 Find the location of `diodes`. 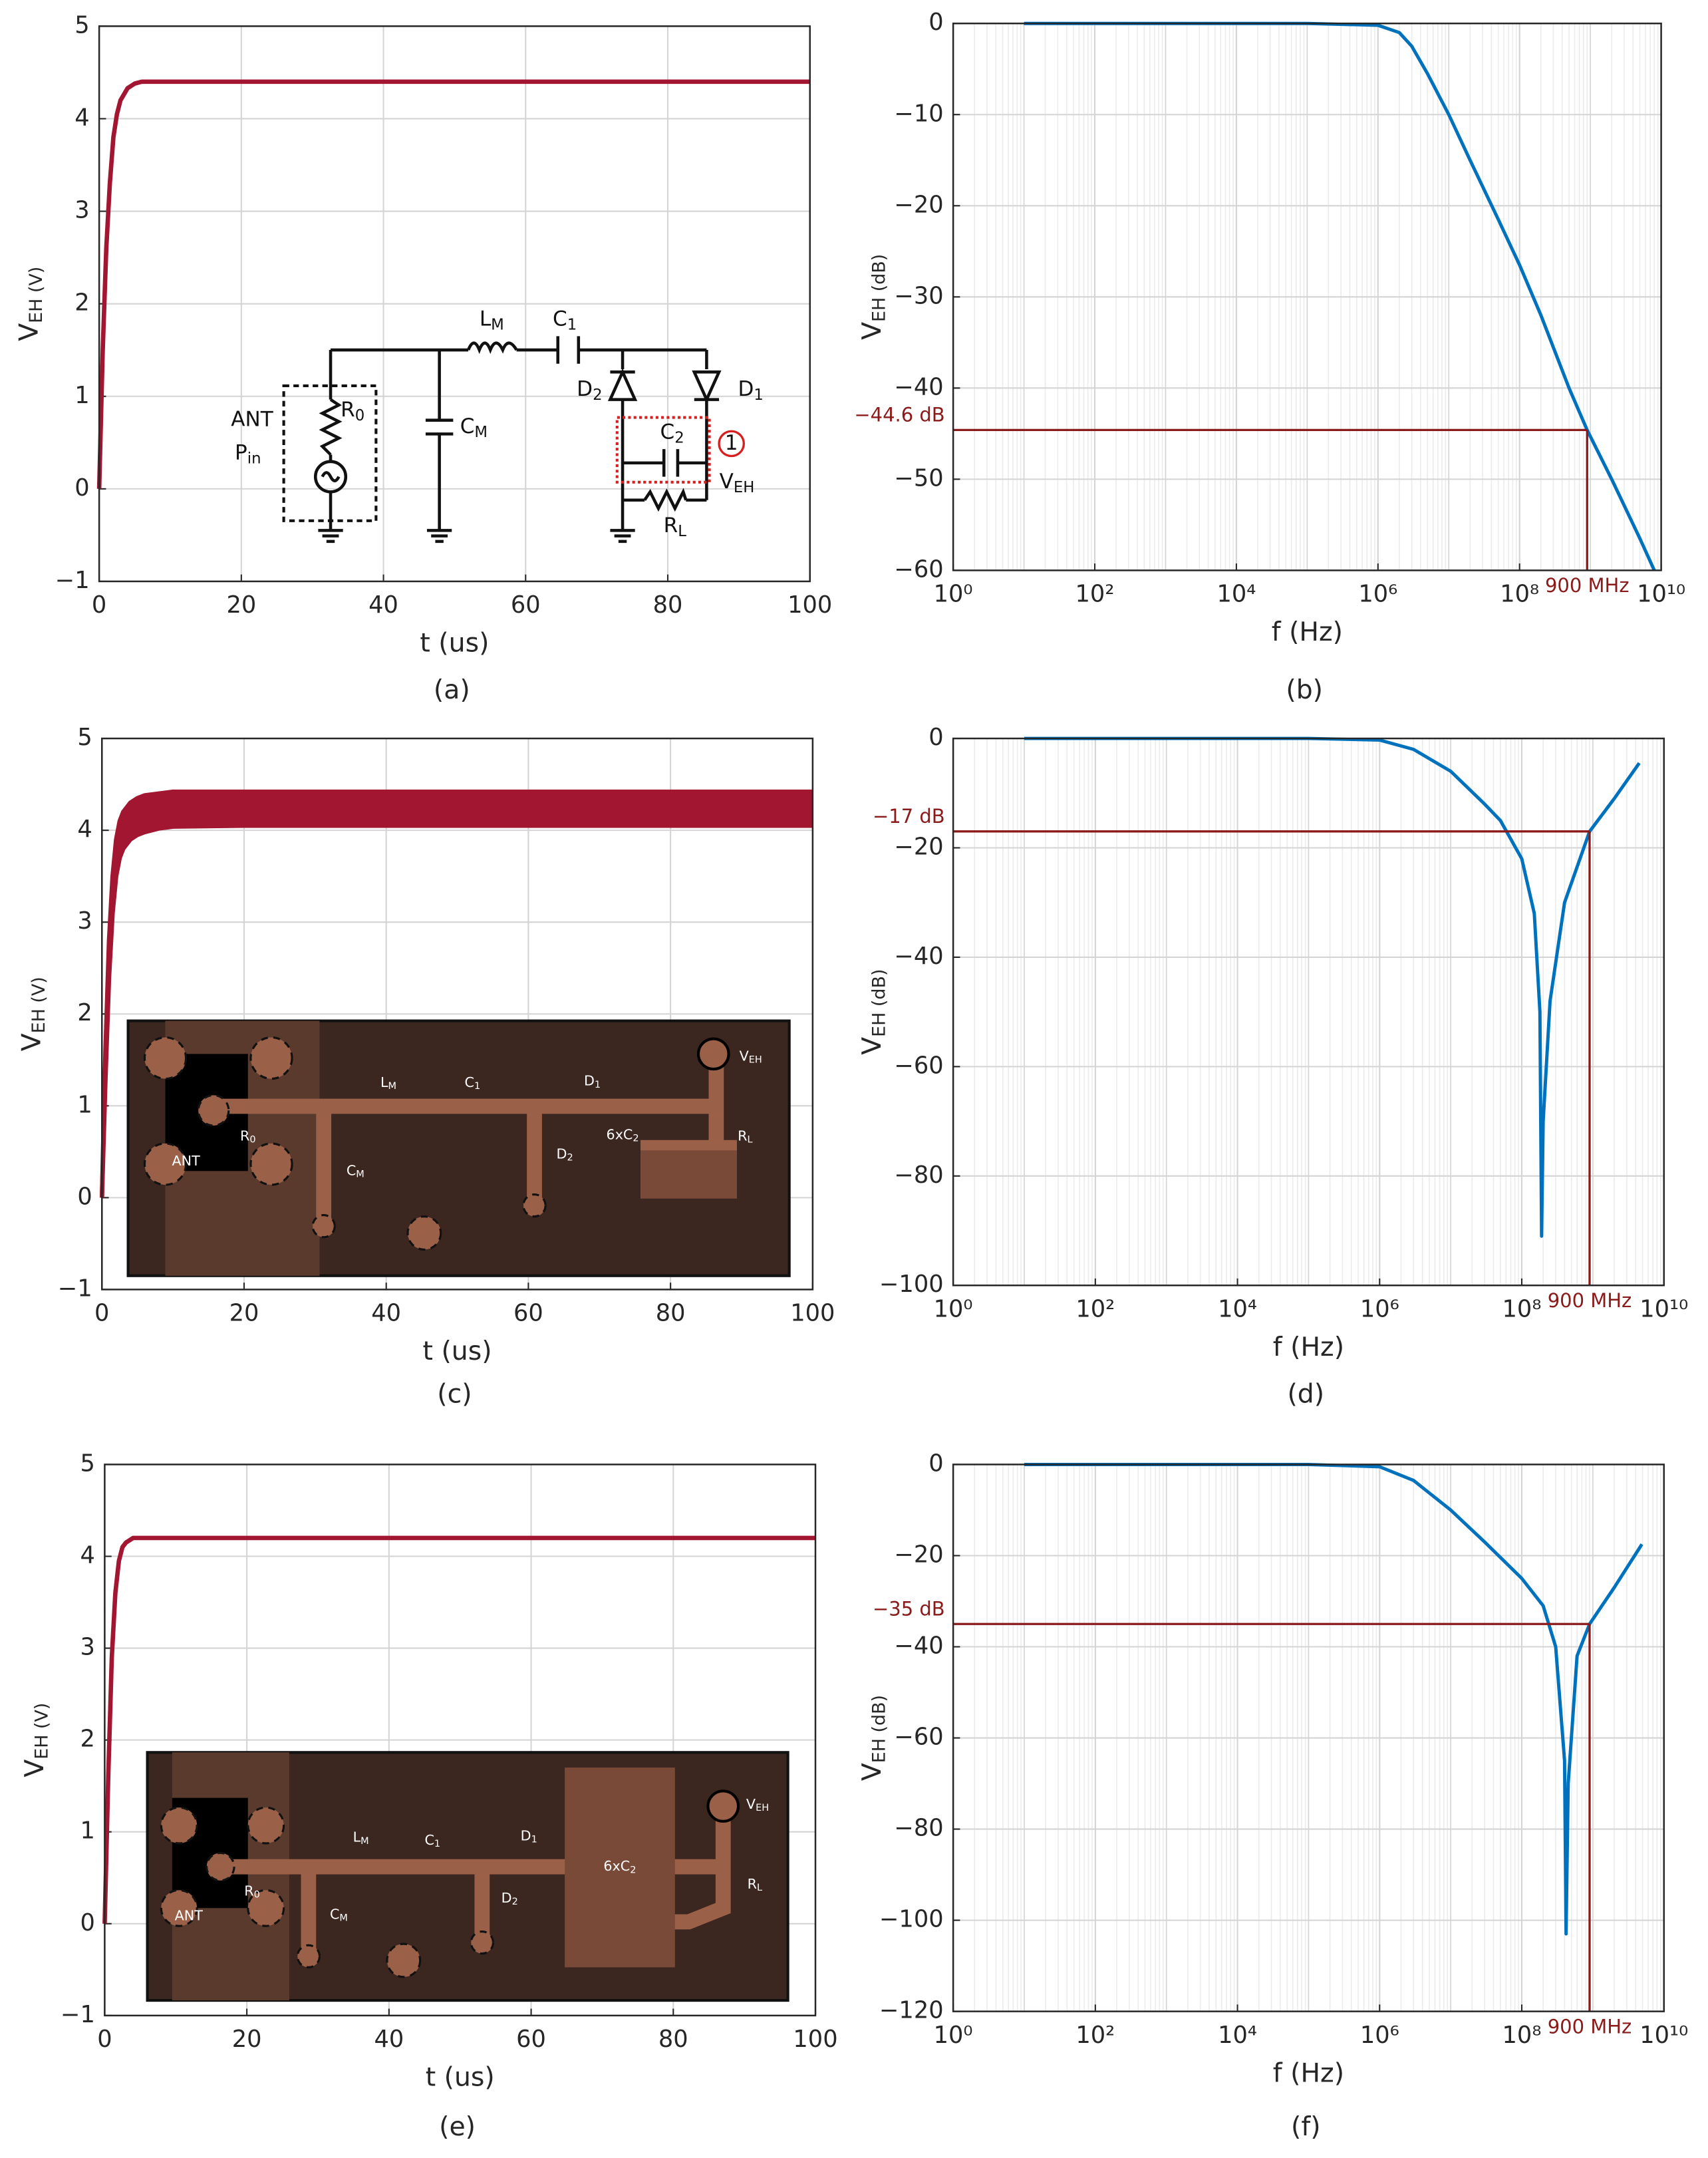

diodes is located at coordinates (664, 386).